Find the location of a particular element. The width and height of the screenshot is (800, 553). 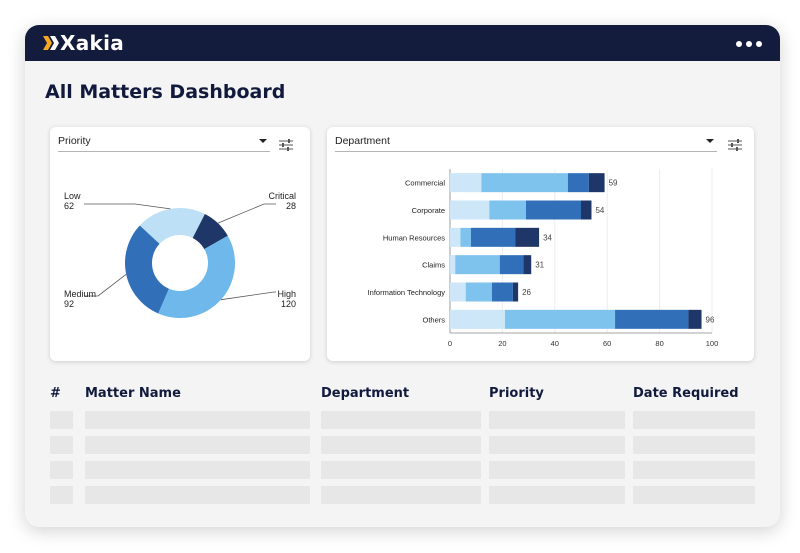

y-category-label: Others is located at coordinates (433, 319).